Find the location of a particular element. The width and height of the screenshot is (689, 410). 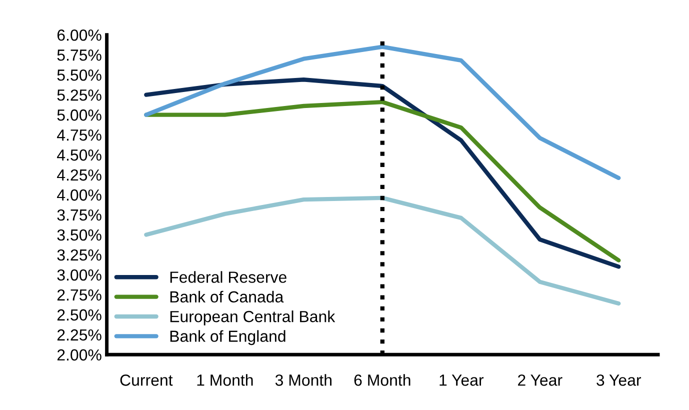

y-tick-label: 3.50% is located at coordinates (79, 235).